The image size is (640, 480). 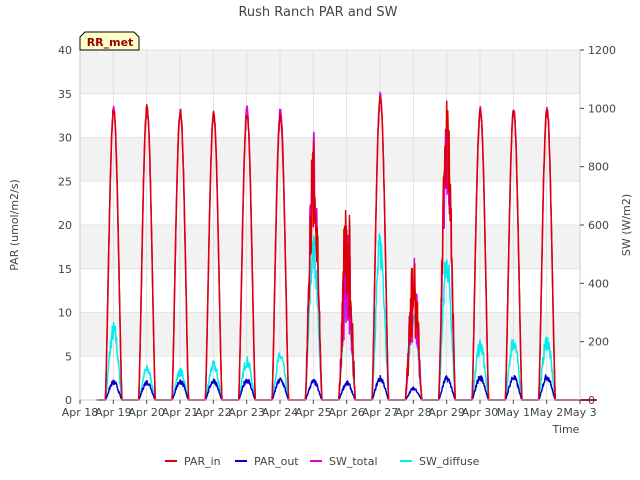 I want to click on legend-item: PAR_out, so click(x=267, y=461).